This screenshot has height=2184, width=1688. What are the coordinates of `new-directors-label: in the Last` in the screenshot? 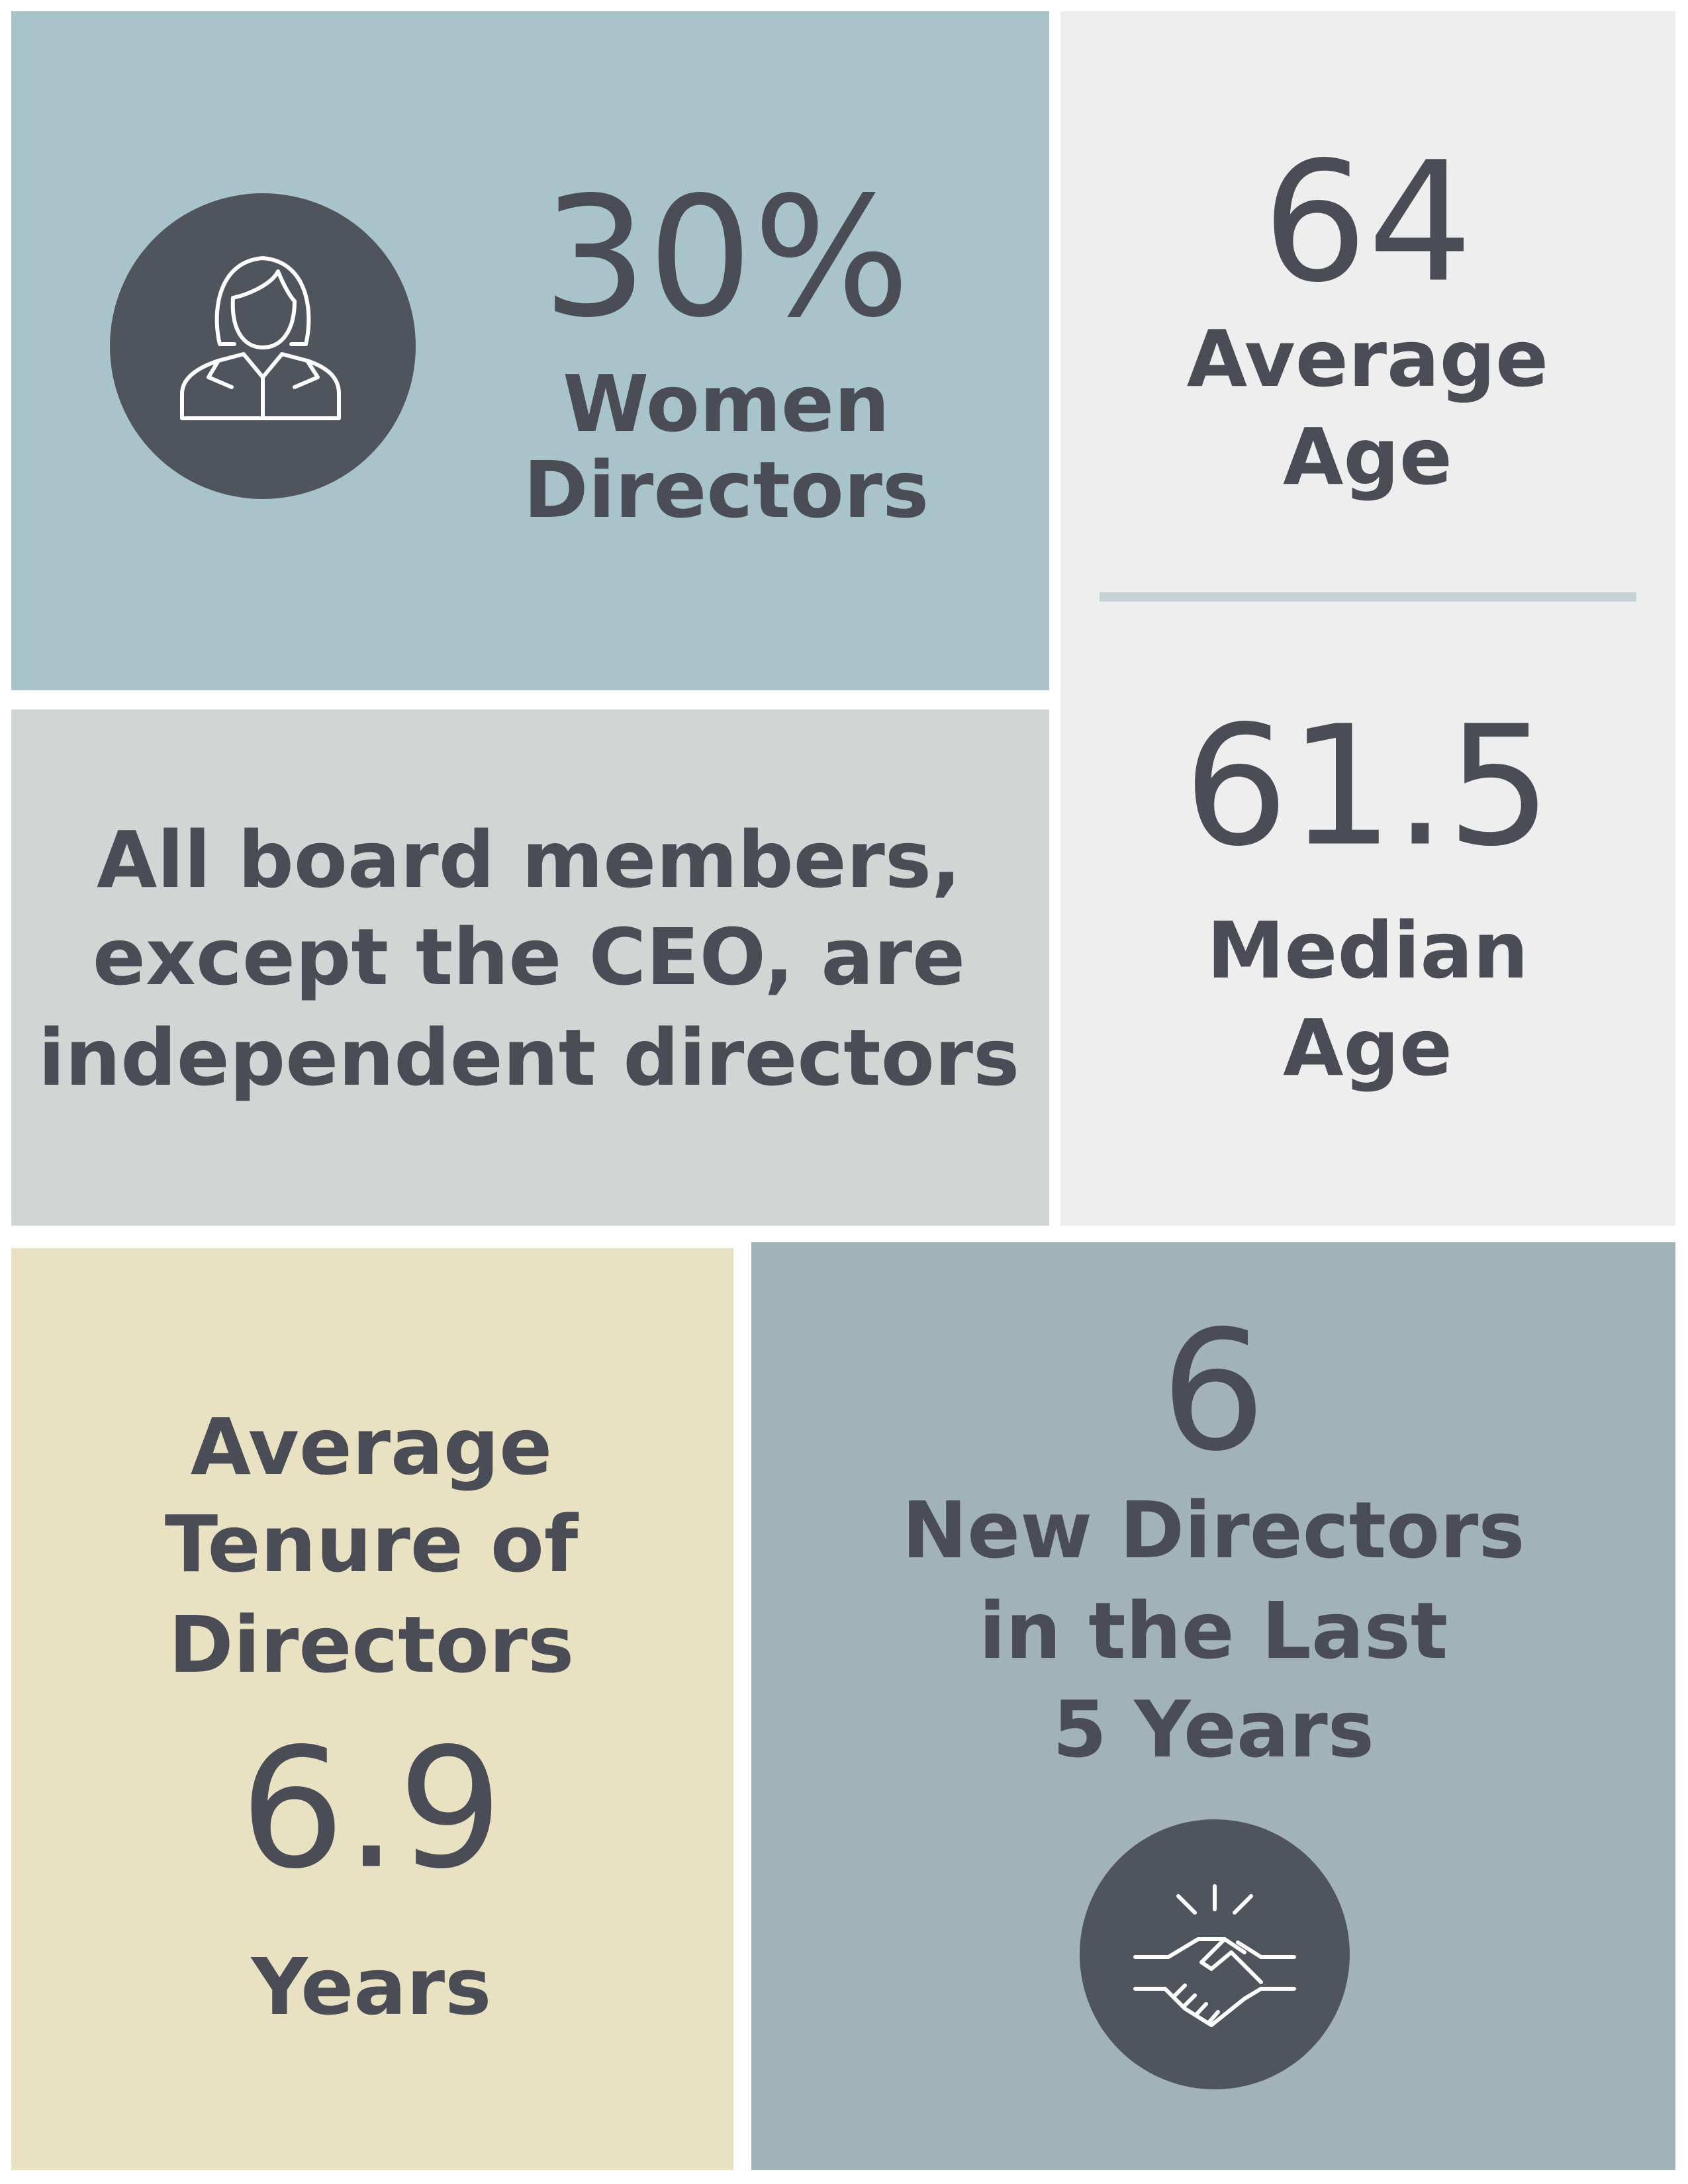 It's located at (1213, 1630).